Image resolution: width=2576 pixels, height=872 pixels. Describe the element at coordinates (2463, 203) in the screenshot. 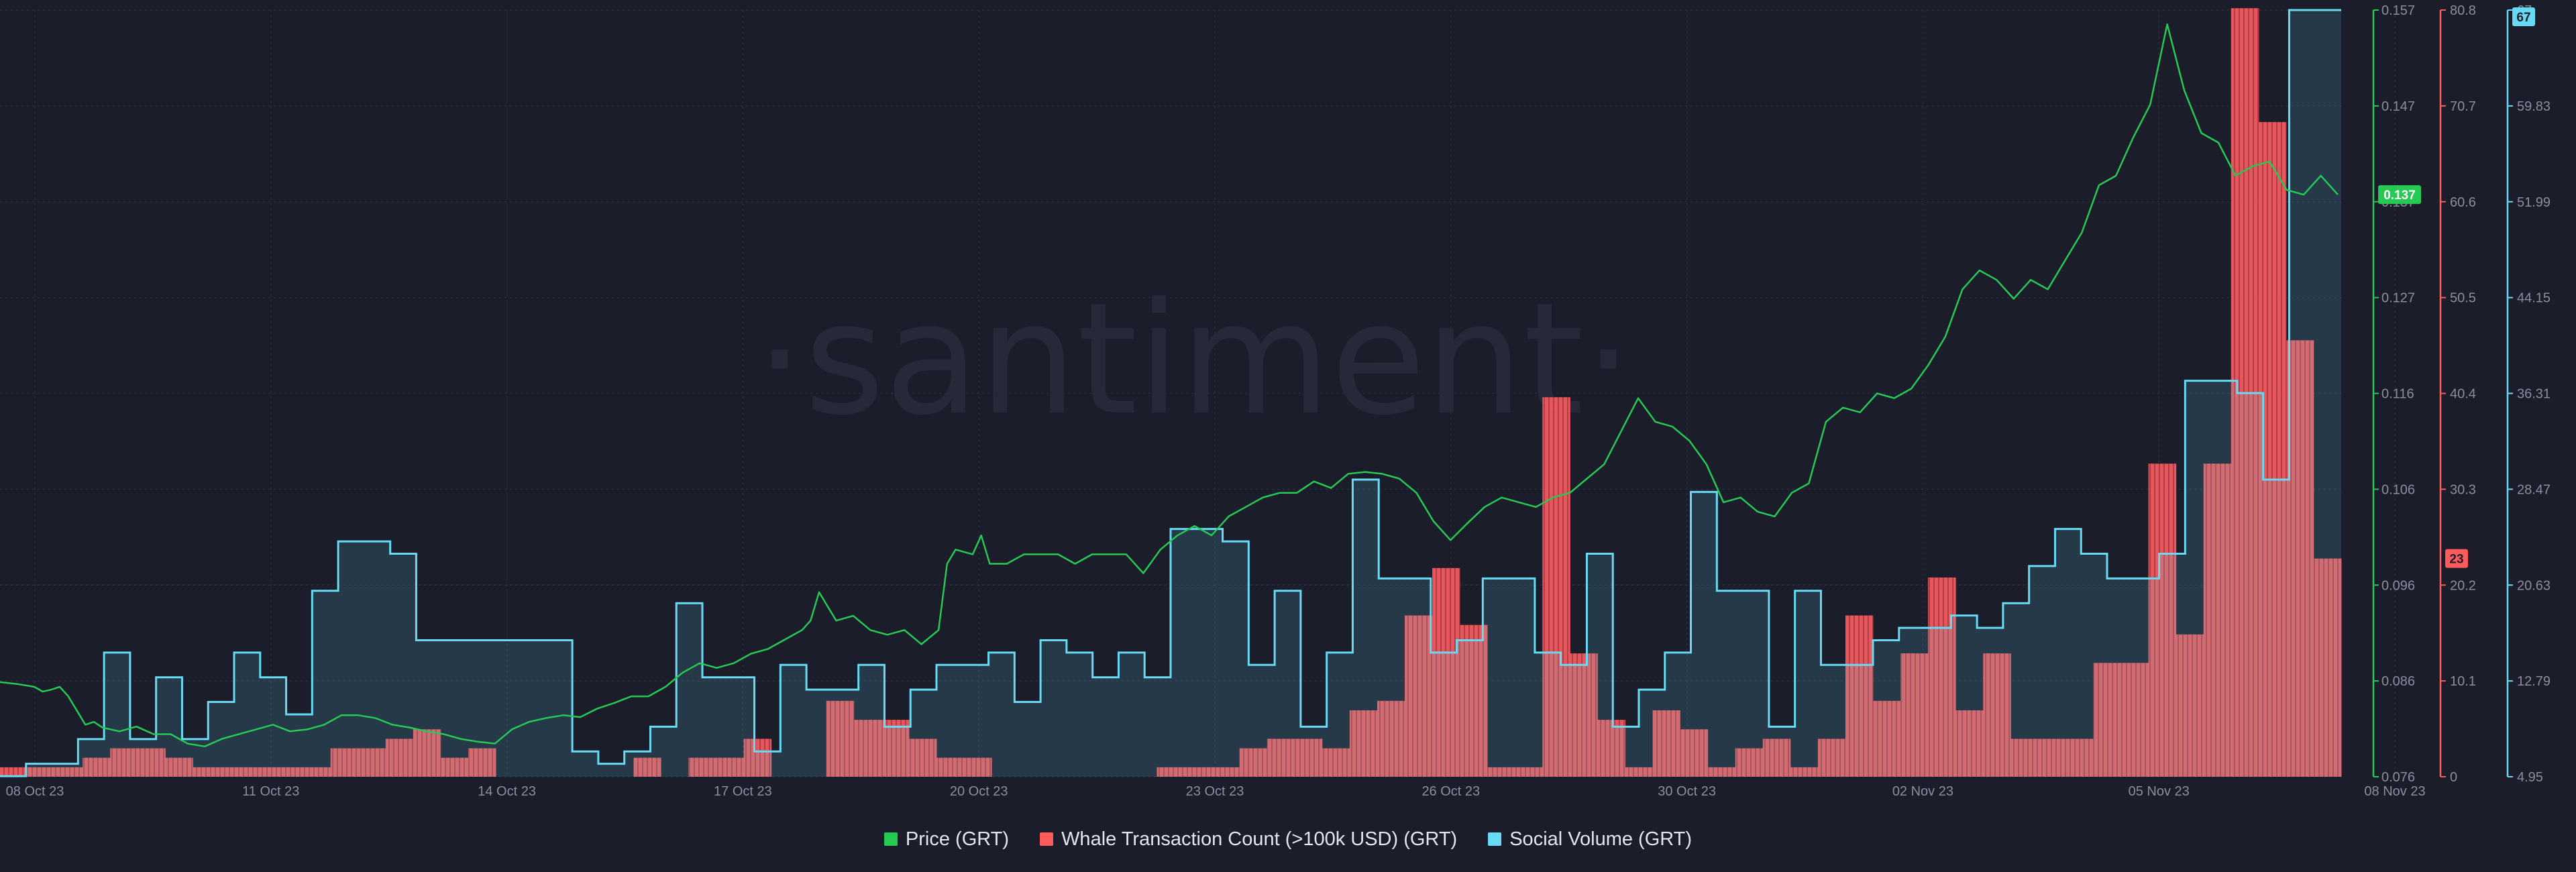

I see `whale-tick-label: 60.6` at that location.